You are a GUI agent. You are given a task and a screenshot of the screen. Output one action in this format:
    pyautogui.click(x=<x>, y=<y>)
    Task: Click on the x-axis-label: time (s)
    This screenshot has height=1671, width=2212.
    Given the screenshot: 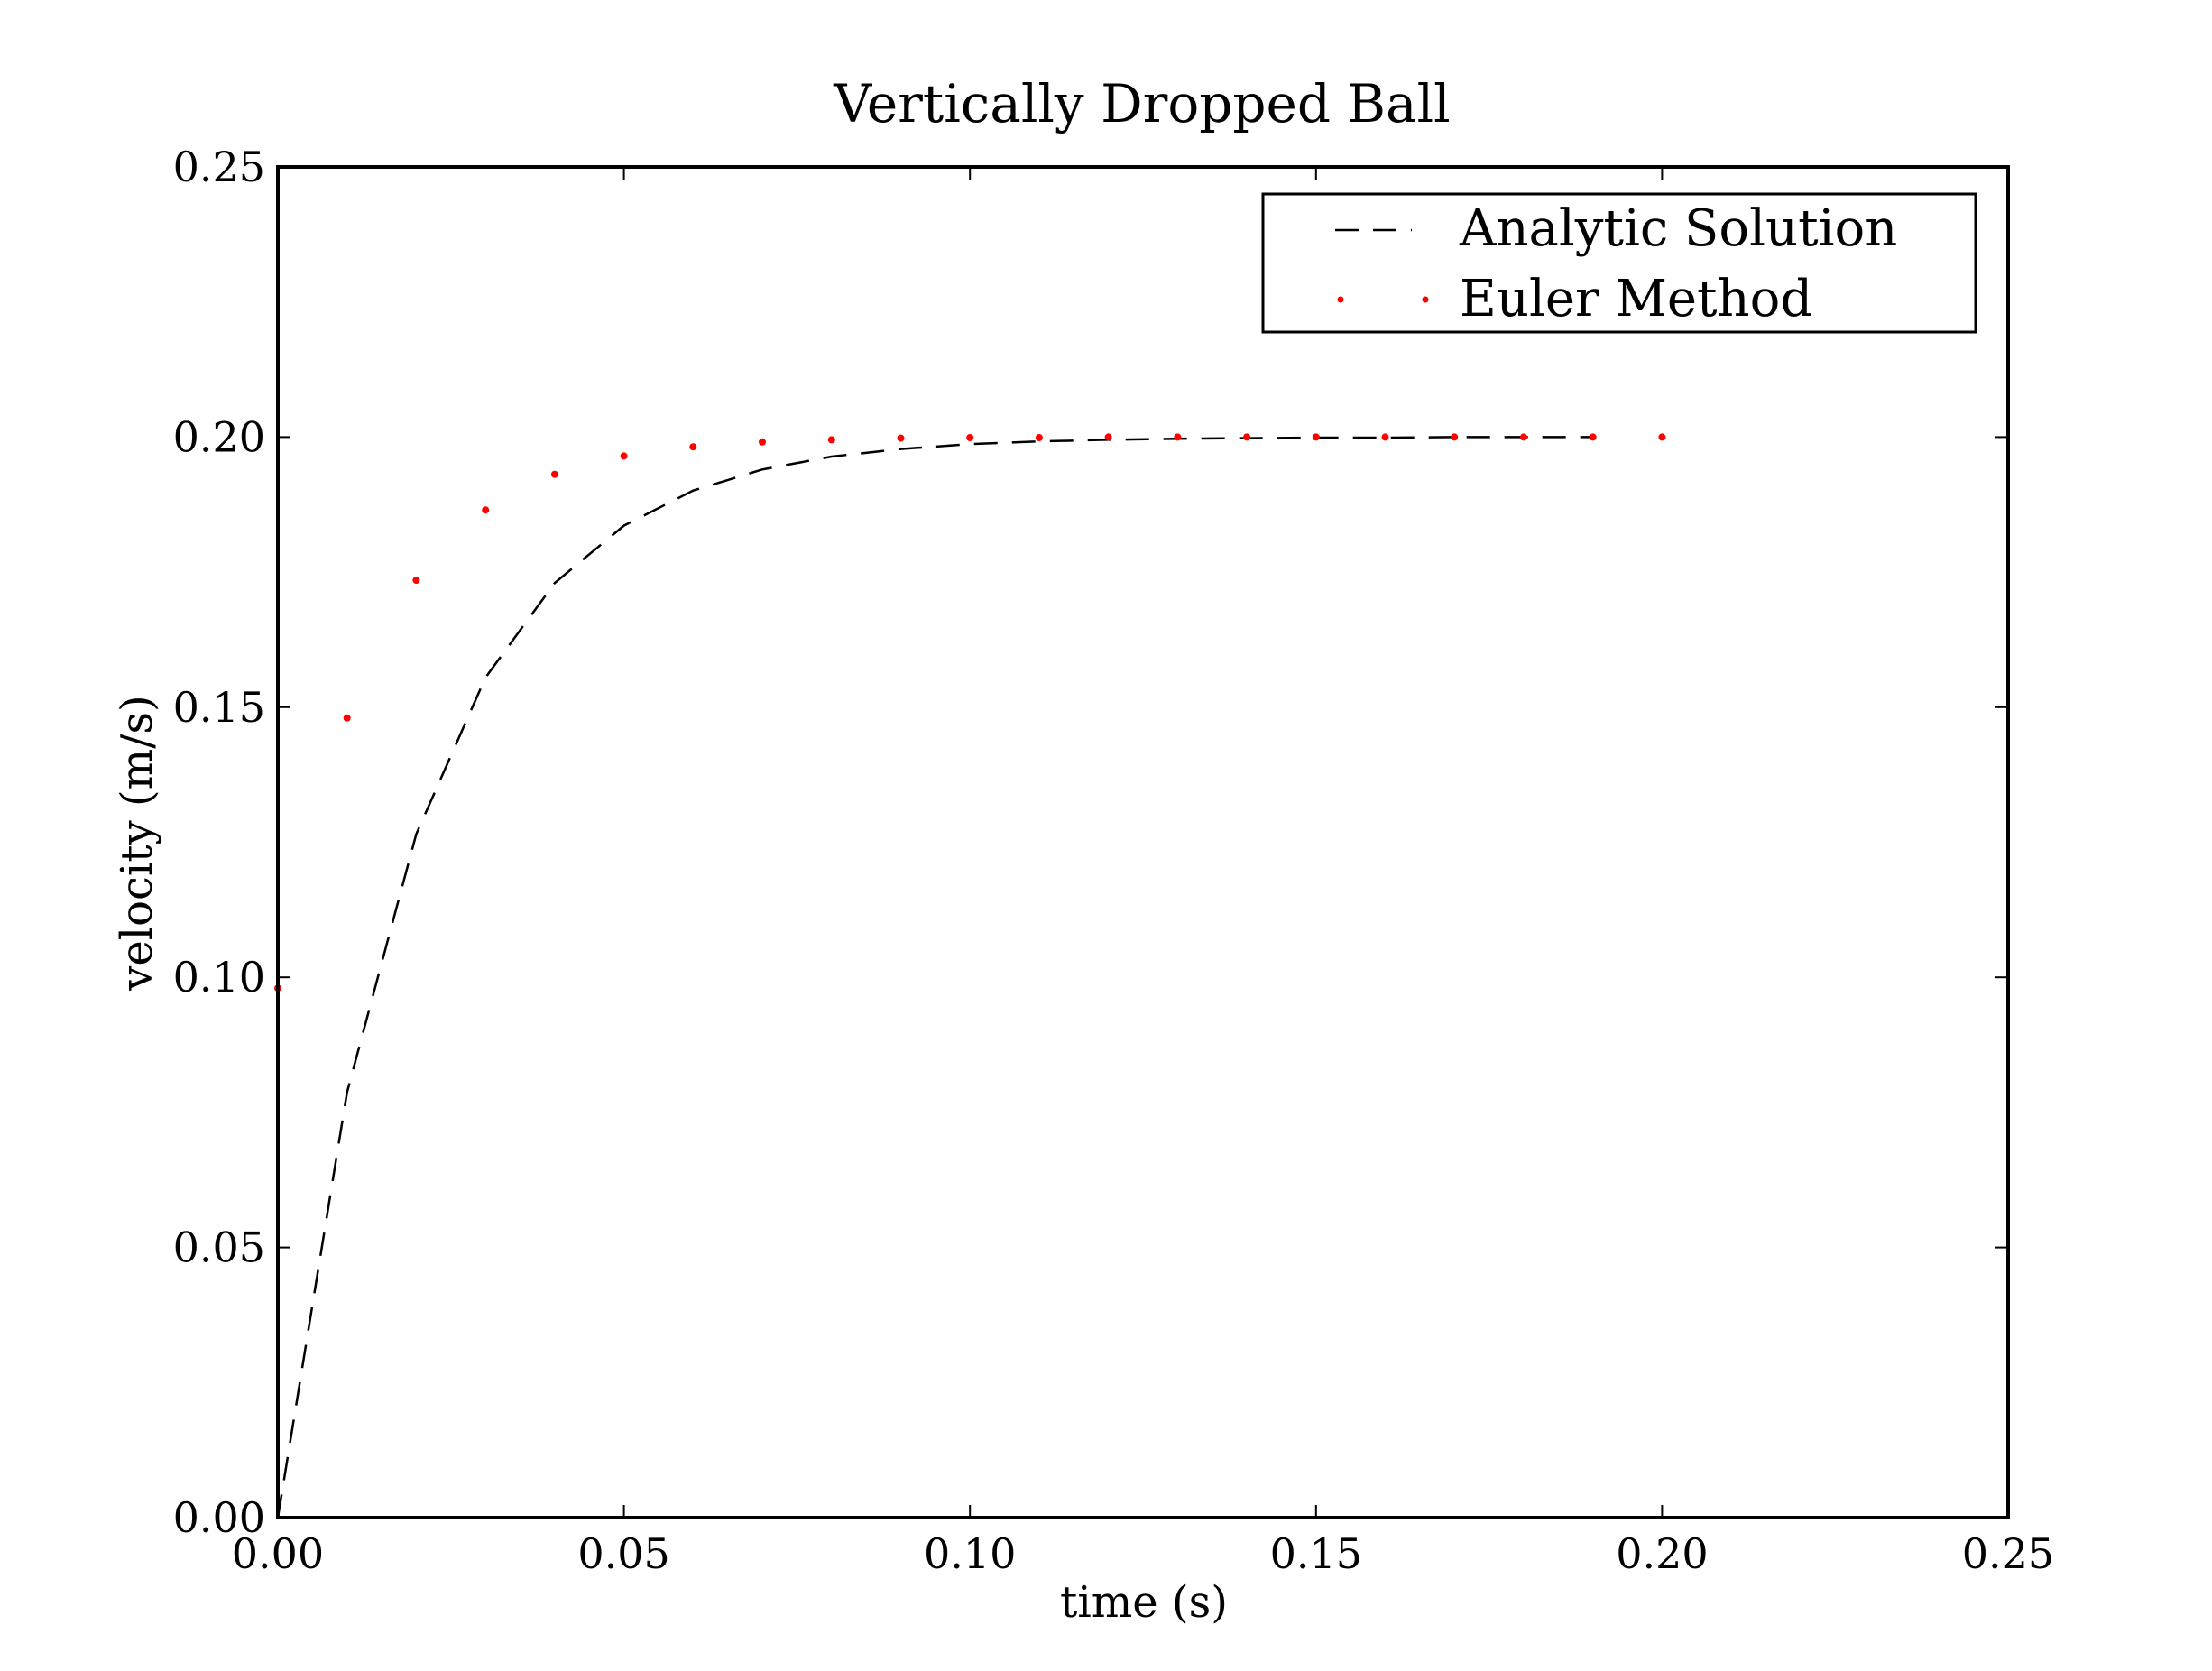 What is the action you would take?
    pyautogui.click(x=1144, y=1602)
    